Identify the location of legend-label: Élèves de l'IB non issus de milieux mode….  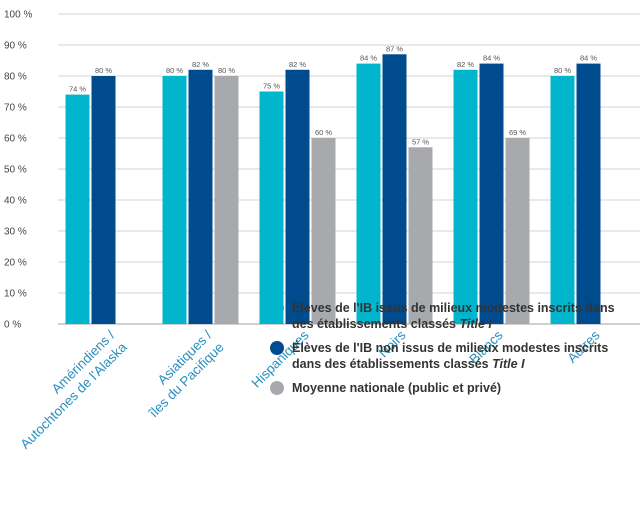
(450, 356).